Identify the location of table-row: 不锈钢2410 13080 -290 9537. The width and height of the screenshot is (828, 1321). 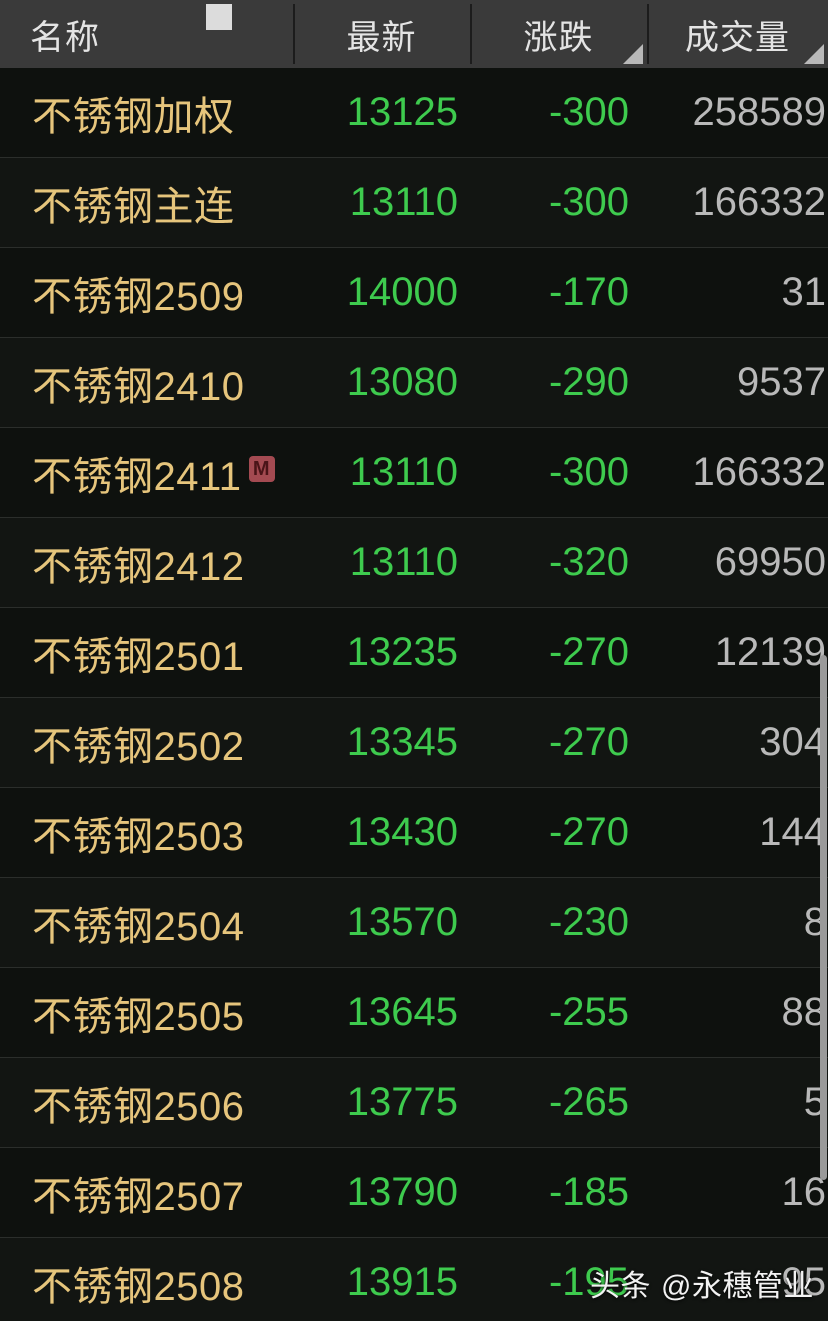
(414, 383).